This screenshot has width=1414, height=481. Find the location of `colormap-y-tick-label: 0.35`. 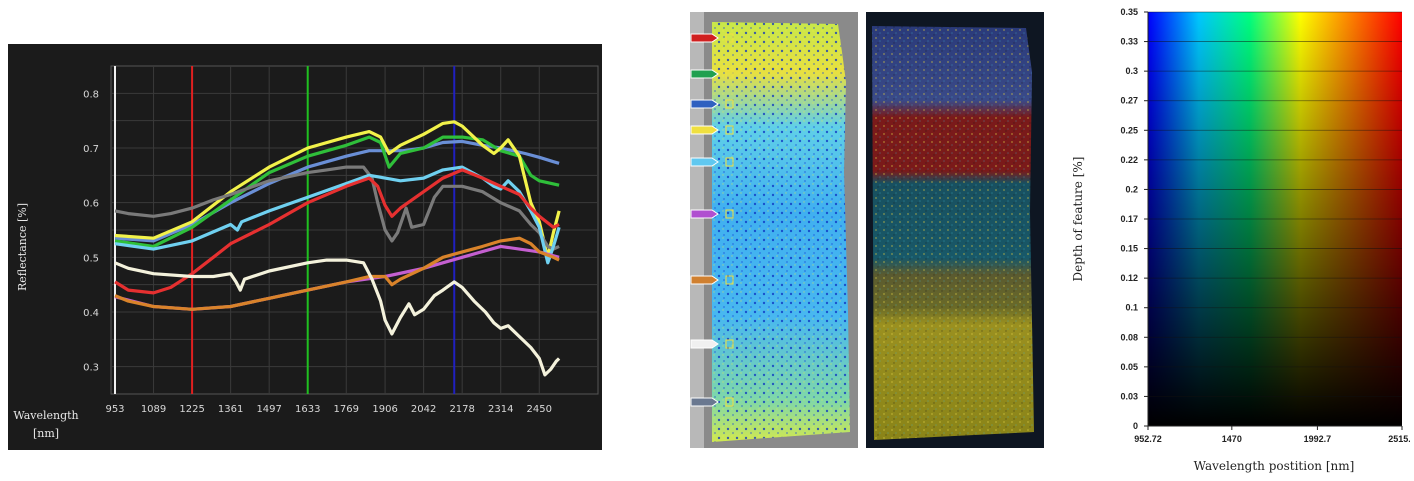

colormap-y-tick-label: 0.35 is located at coordinates (1129, 12).